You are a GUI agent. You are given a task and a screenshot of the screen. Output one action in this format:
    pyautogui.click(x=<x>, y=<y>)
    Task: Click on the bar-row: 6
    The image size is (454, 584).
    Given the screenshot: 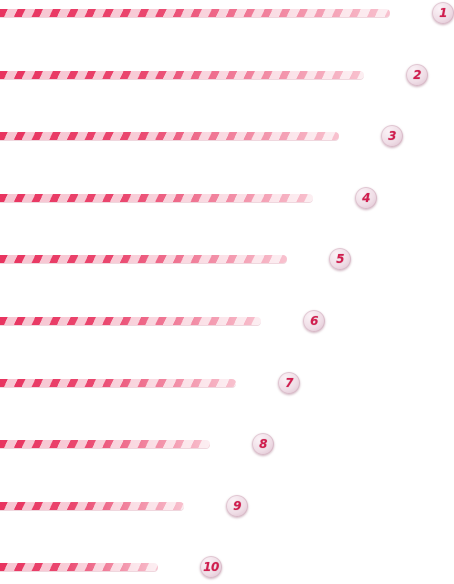 What is the action you would take?
    pyautogui.click(x=227, y=324)
    